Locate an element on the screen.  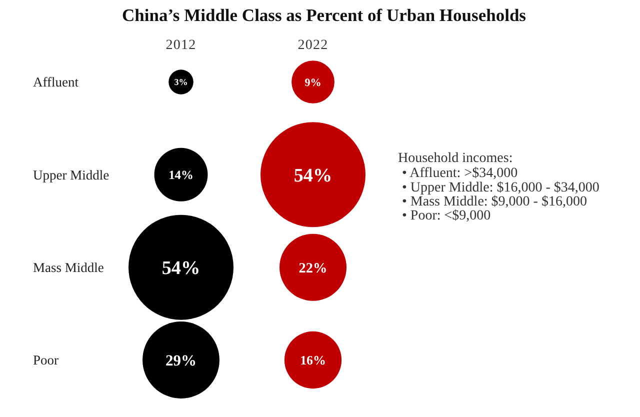
category-label: Upper Middle is located at coordinates (71, 174).